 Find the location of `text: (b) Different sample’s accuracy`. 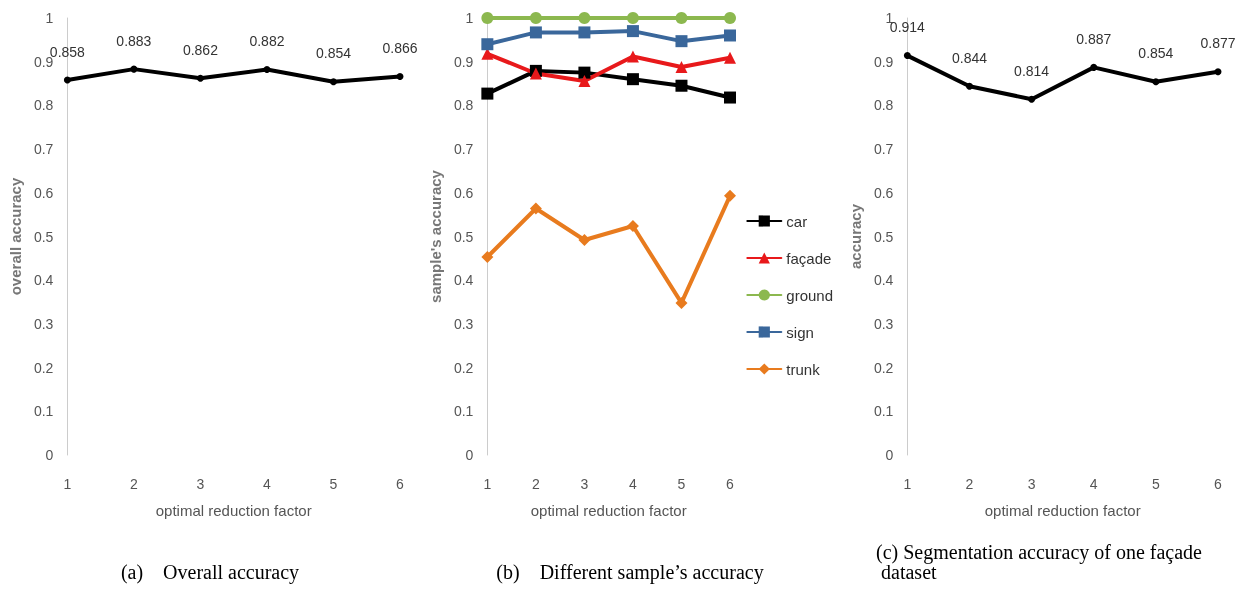

text: (b) Different sample’s accuracy is located at coordinates (630, 572).